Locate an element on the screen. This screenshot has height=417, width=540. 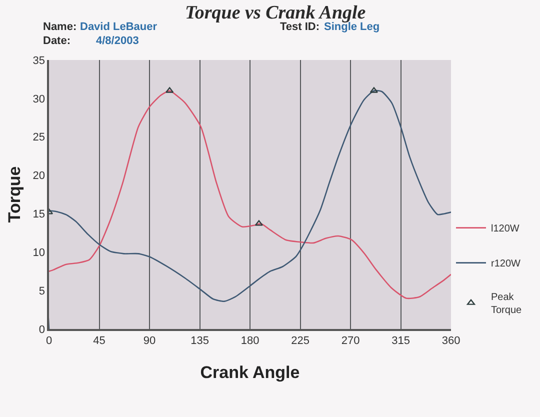
text: Single Leg is located at coordinates (352, 27).